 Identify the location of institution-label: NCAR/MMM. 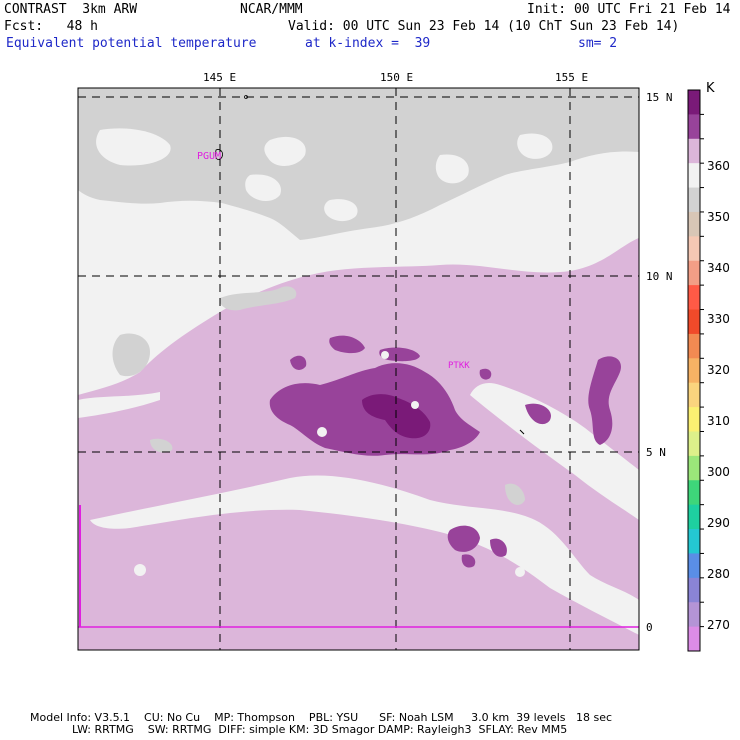
(271, 9).